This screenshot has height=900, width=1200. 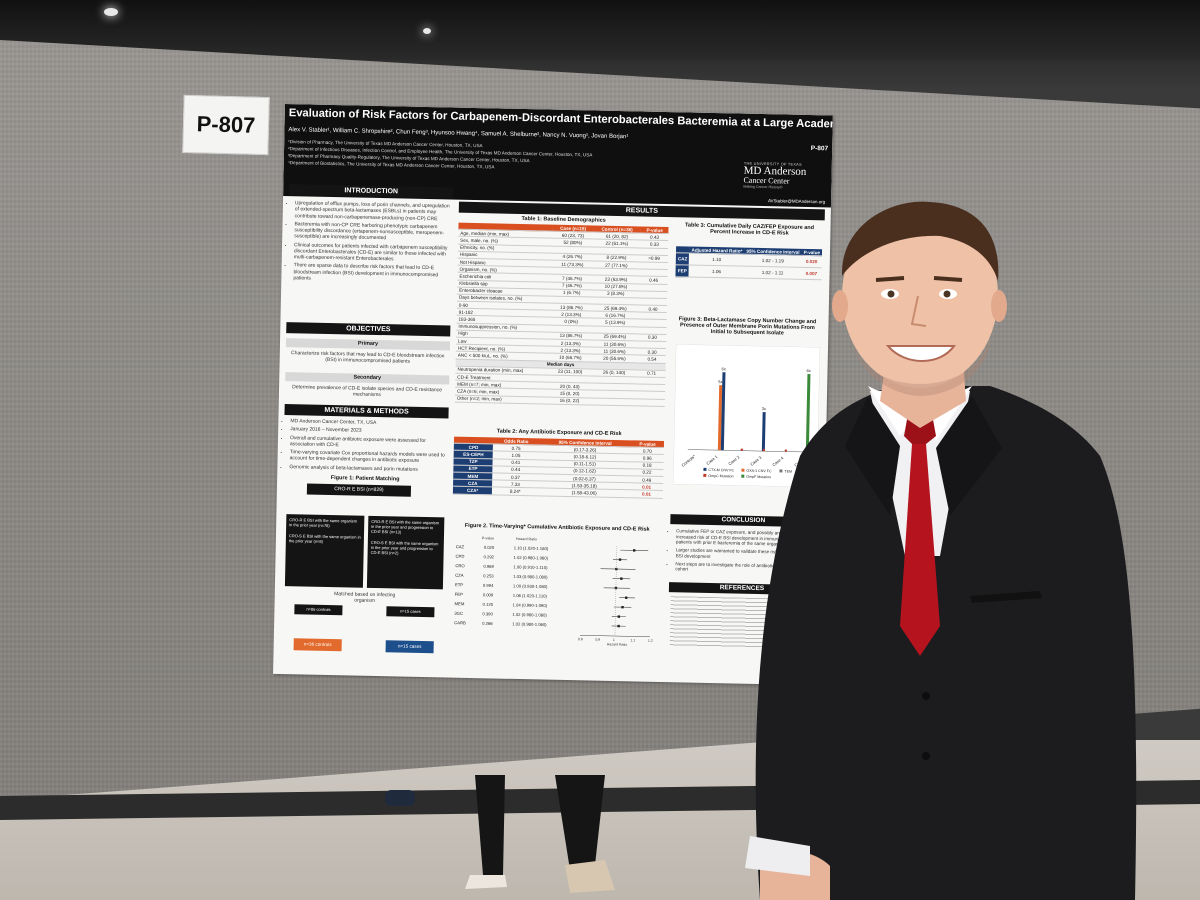 What do you see at coordinates (531, 548) in the screenshot?
I see `forest-hr-label: 1.10 (1.020-1.180)` at bounding box center [531, 548].